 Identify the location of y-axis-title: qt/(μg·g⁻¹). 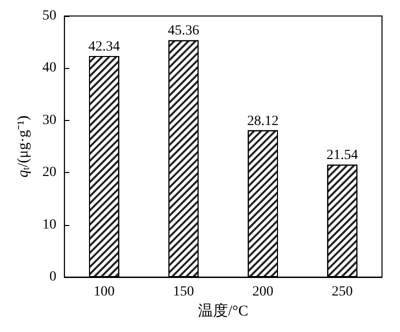
(24, 147).